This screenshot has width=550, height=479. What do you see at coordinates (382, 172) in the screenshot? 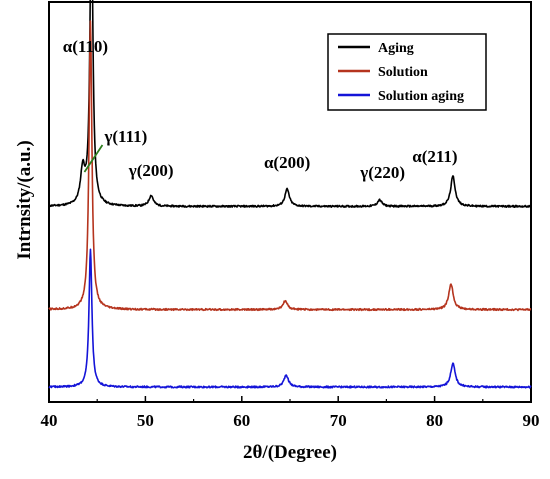
I see `peak-label: γ(220)` at bounding box center [382, 172].